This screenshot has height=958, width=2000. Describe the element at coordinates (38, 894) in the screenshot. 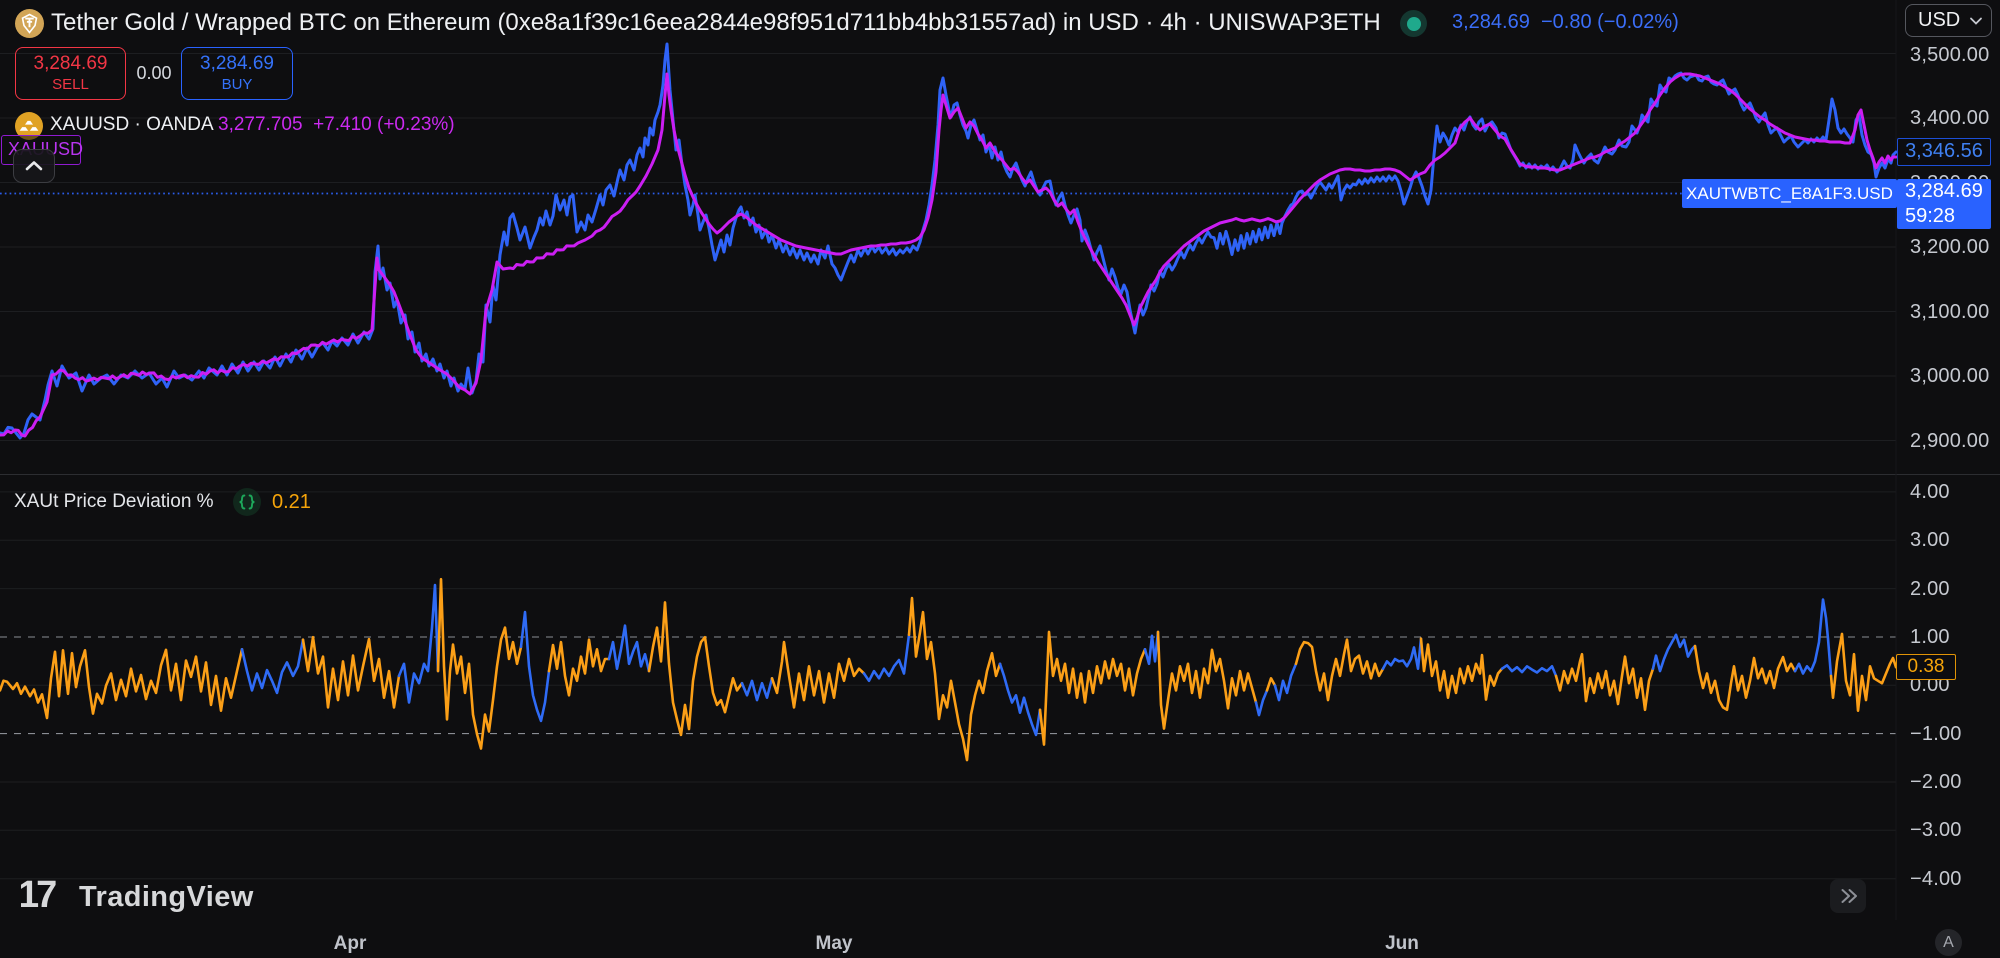

I see `svg-text: 17` at that location.